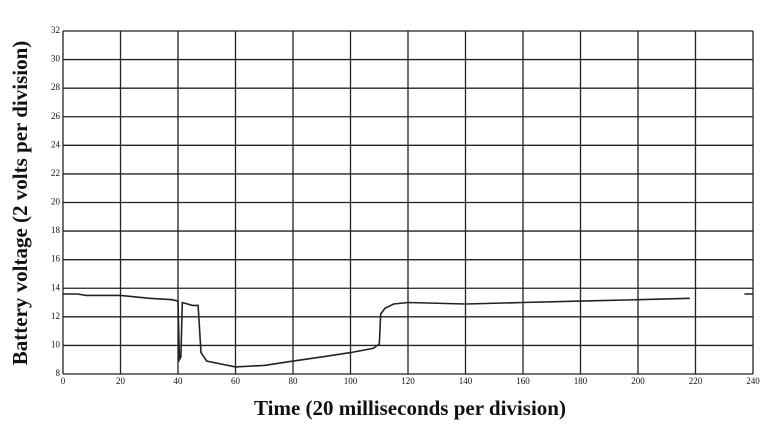 This screenshot has height=431, width=775. What do you see at coordinates (410, 408) in the screenshot?
I see `x-axis-label: Time (20 milliseconds per division)` at bounding box center [410, 408].